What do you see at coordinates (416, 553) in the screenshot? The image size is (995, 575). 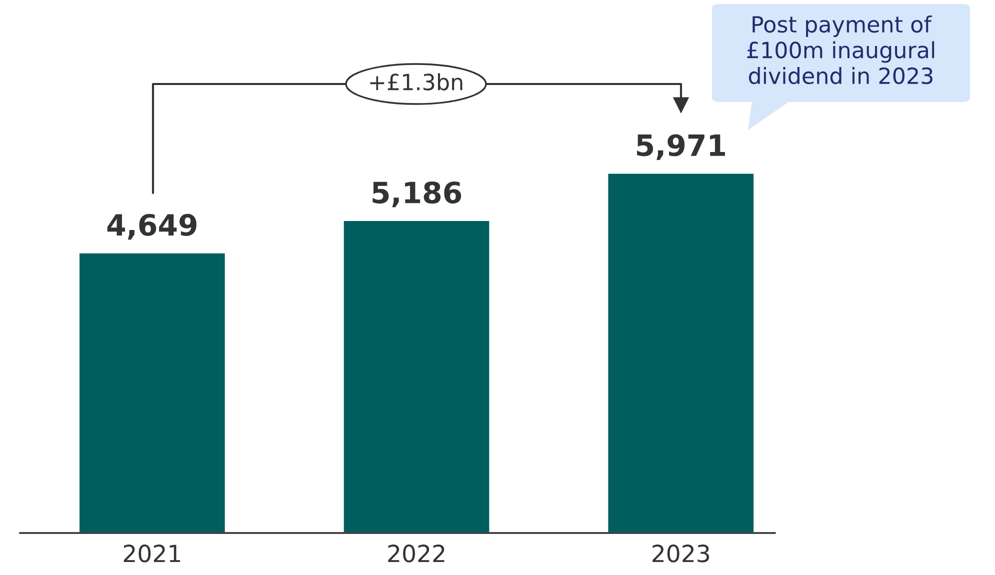 I see `x-tick-label: 2022` at bounding box center [416, 553].